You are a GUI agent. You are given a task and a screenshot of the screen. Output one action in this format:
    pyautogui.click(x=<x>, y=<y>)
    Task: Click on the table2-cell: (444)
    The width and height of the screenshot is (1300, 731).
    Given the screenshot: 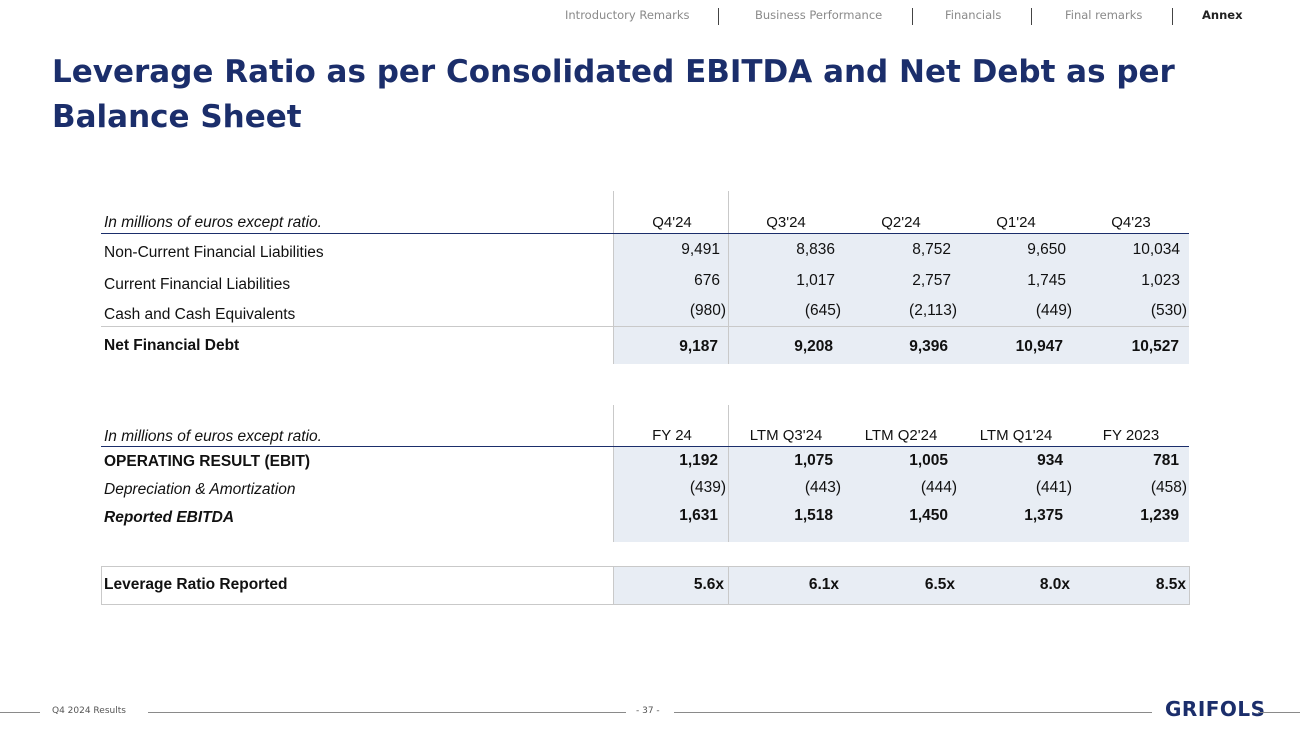 What is the action you would take?
    pyautogui.click(x=938, y=487)
    